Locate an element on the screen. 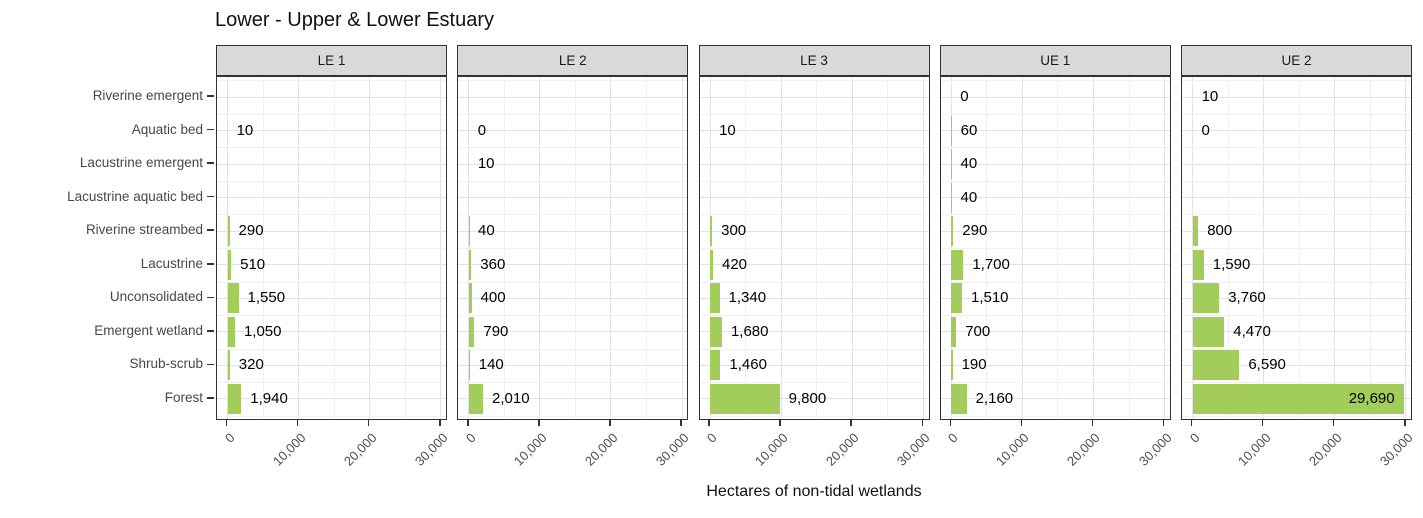 The image size is (1423, 518). bar-value-label: 6,590 is located at coordinates (1267, 365).